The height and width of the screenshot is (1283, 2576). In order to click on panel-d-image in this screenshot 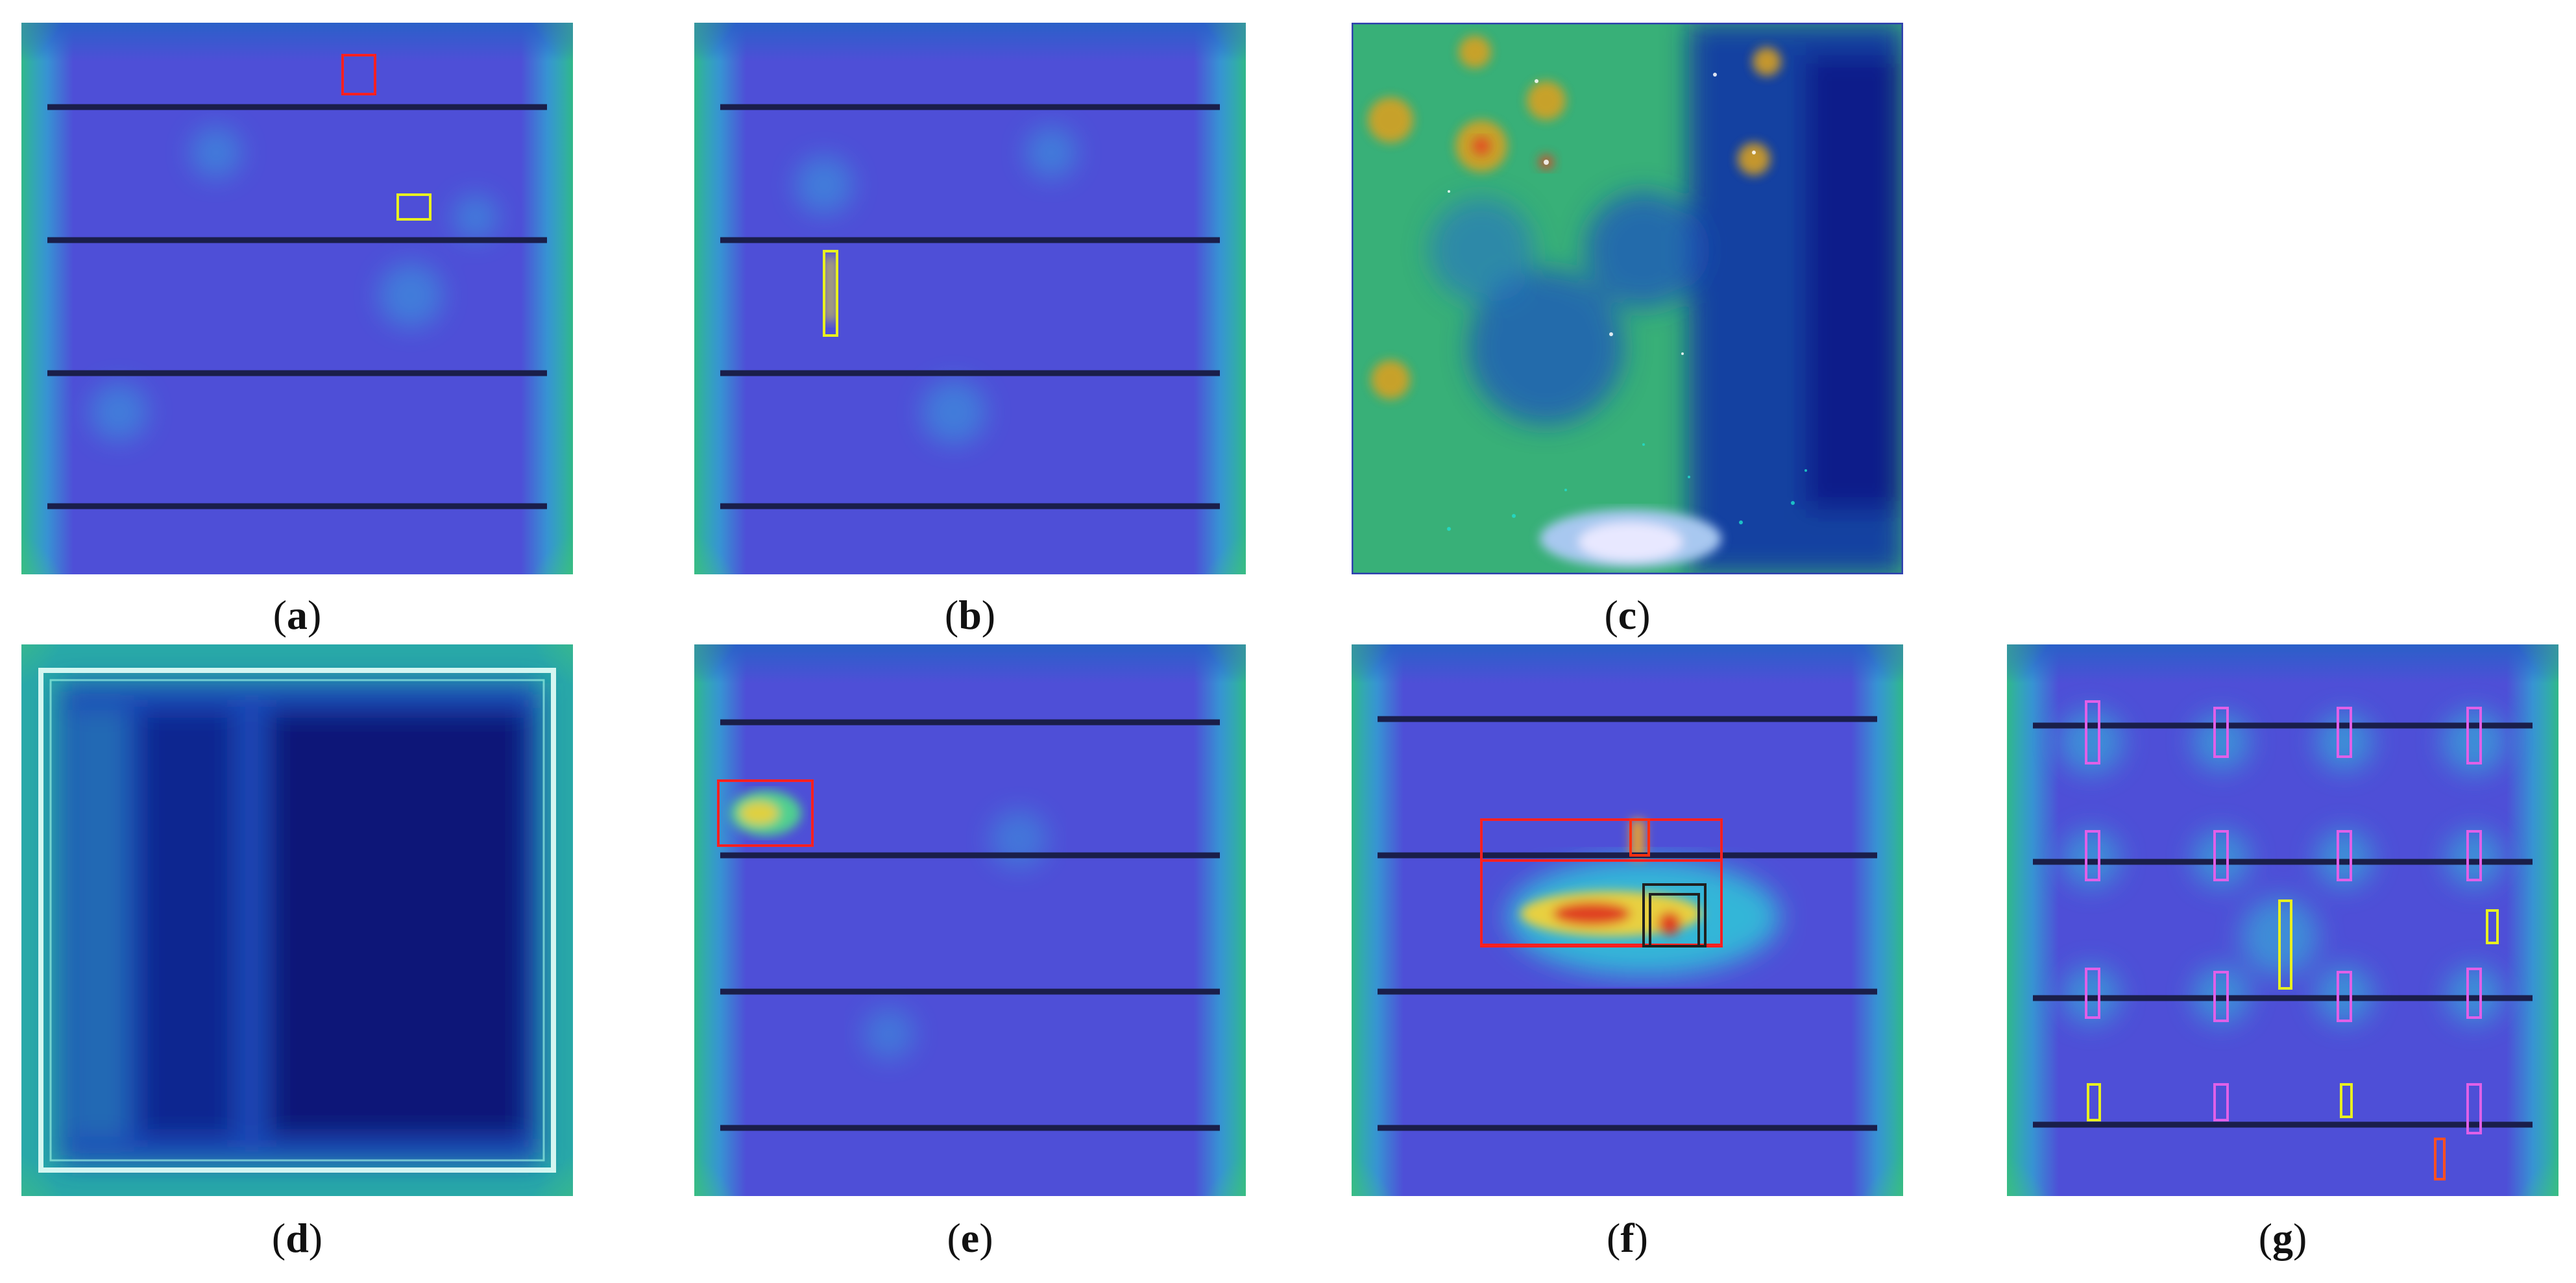, I will do `click(297, 920)`.